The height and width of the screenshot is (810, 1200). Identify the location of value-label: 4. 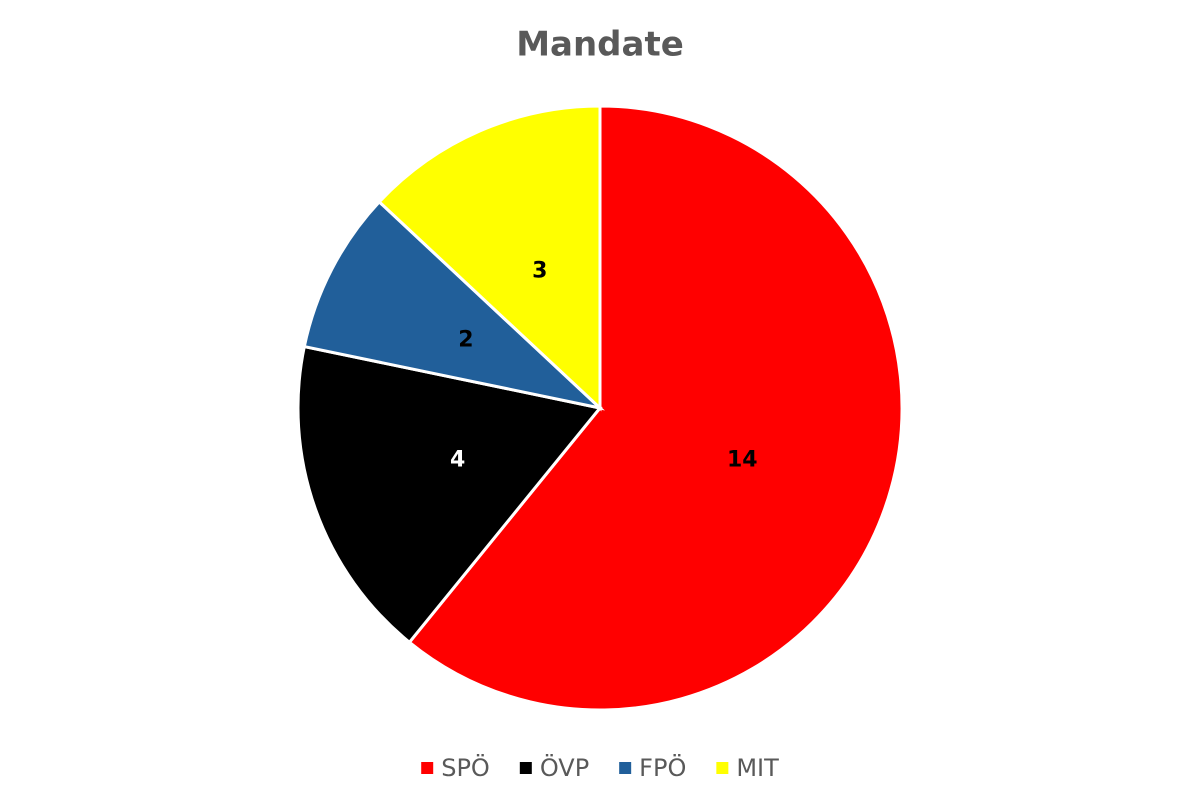
(457, 460).